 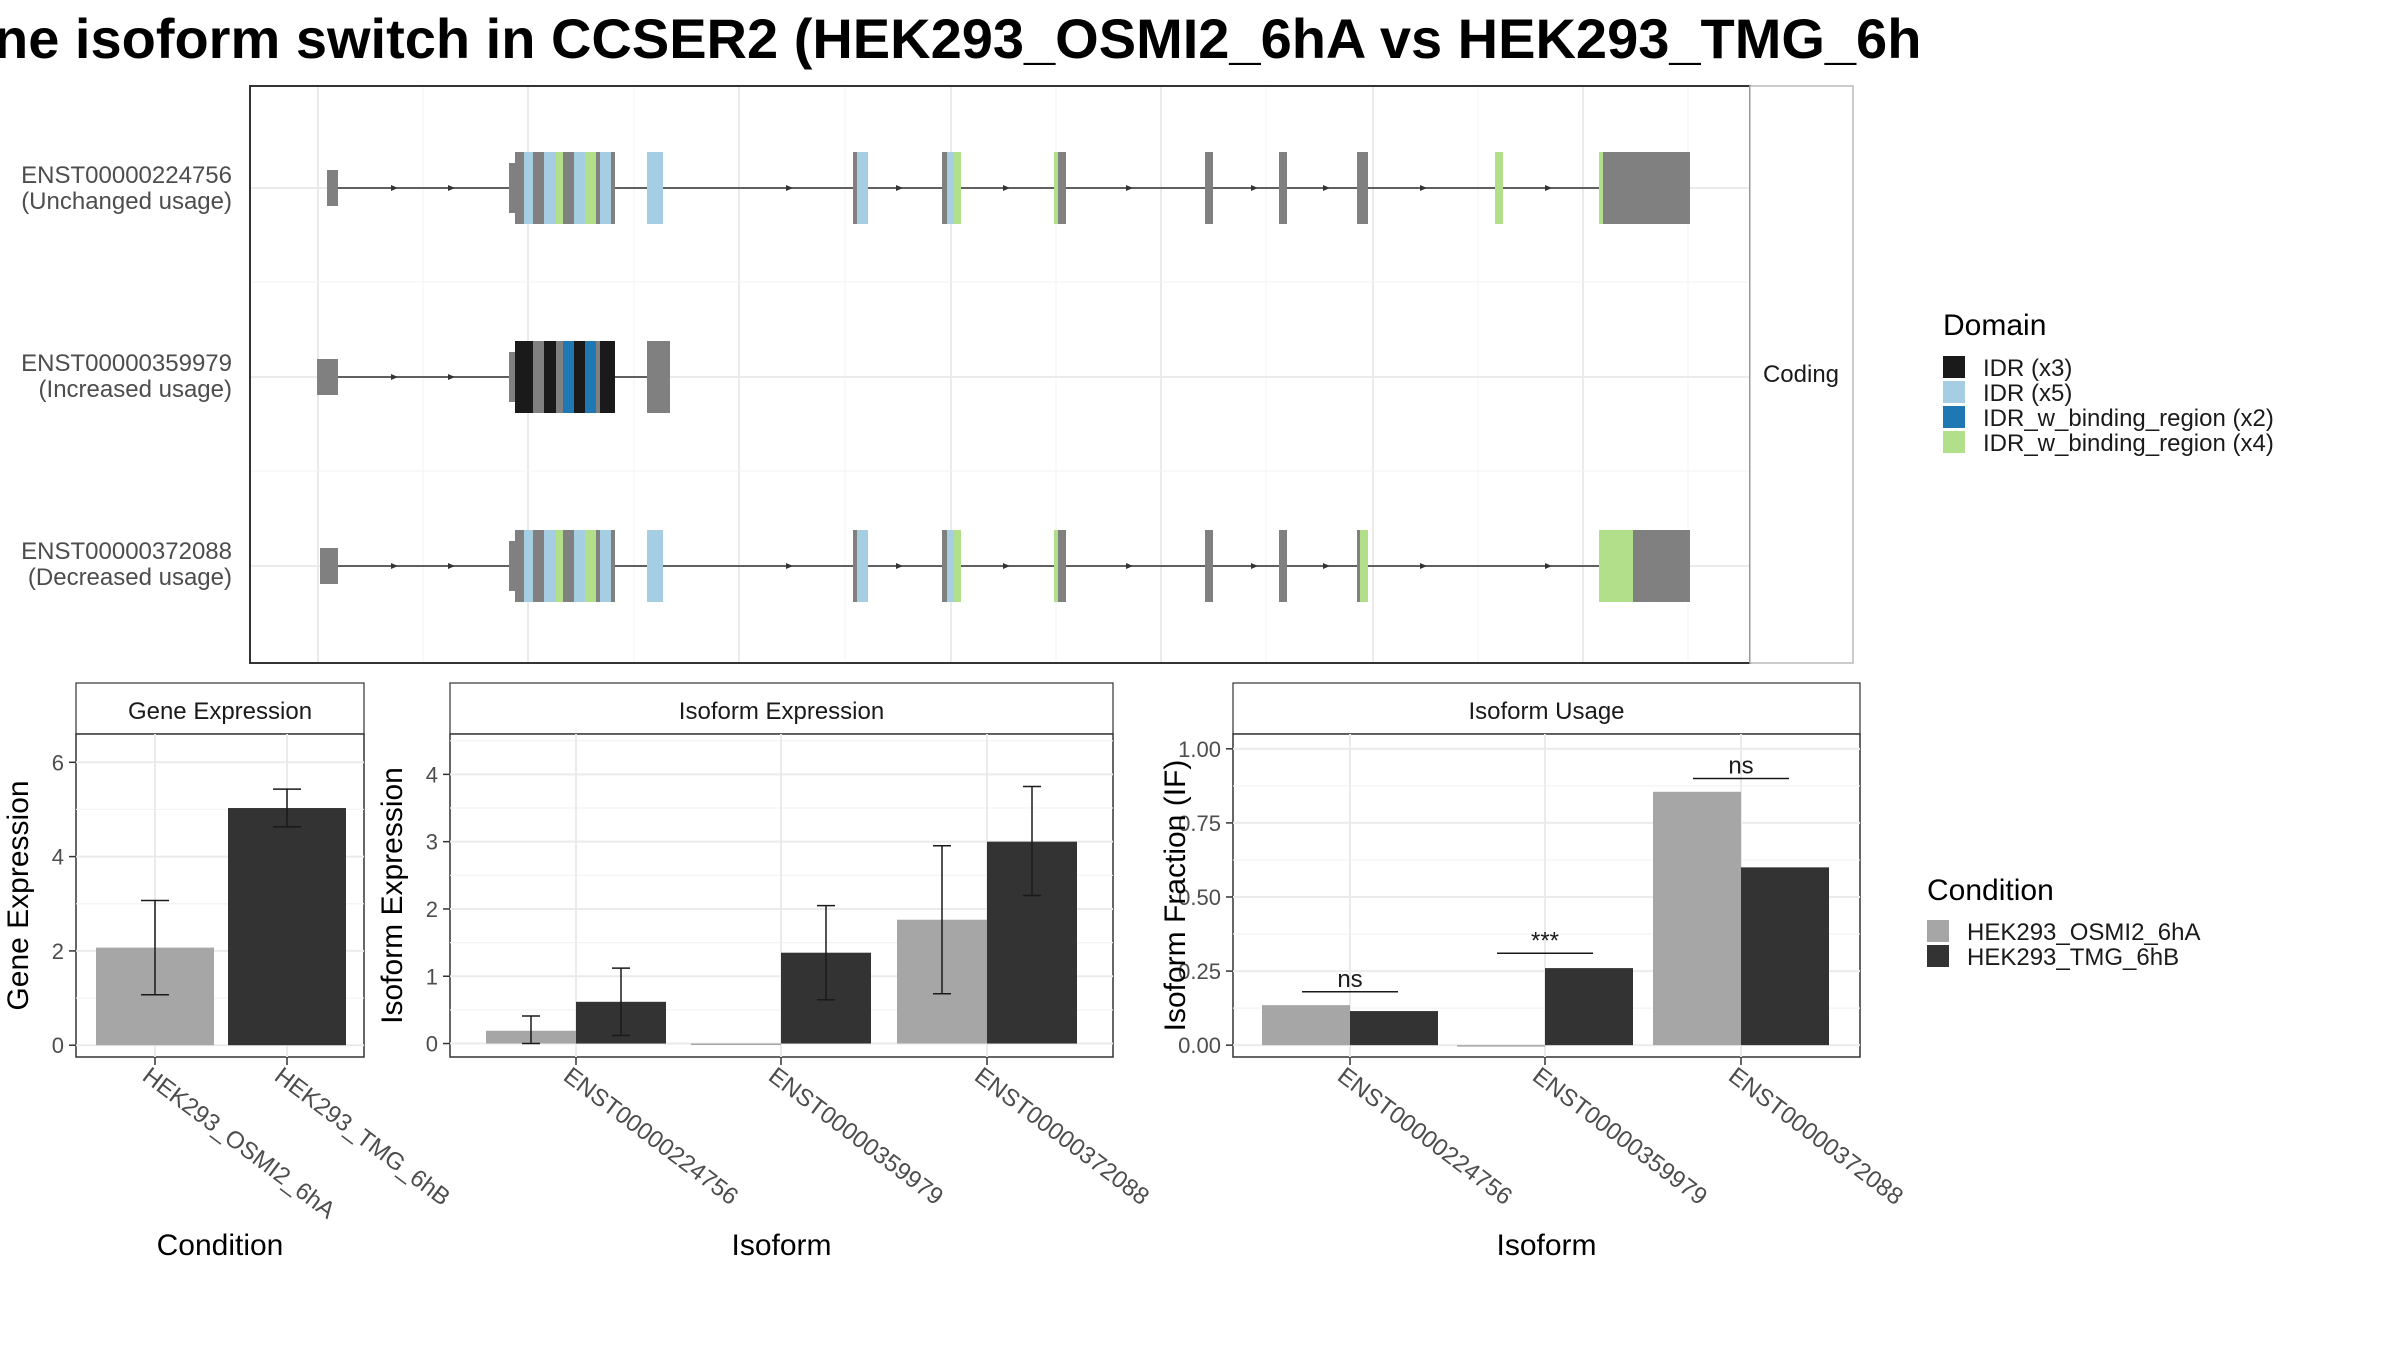 I want to click on usage-x-axis-title: Isoform, so click(x=1546, y=1245).